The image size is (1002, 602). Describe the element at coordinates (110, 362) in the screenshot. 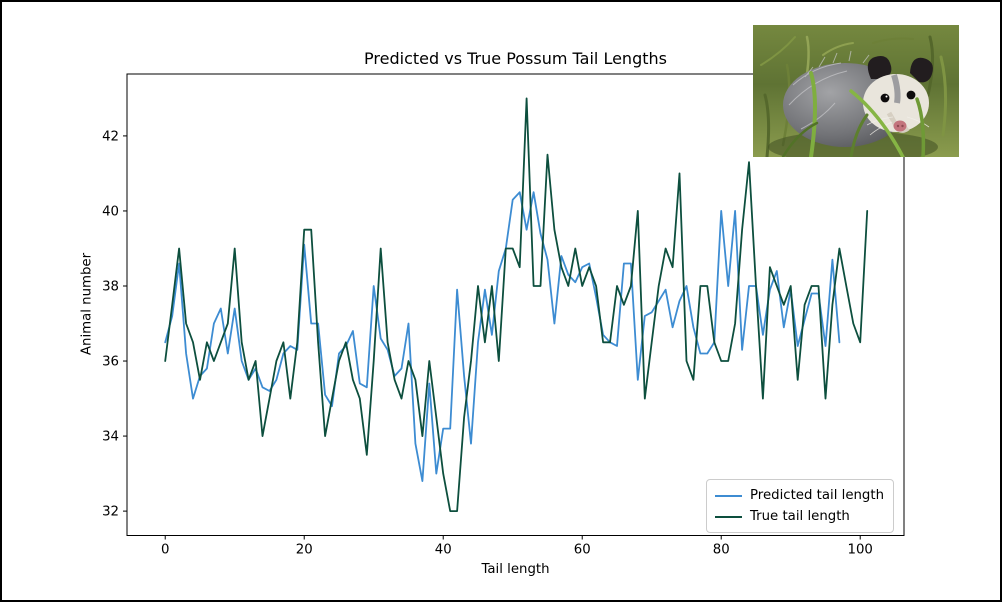

I see `y-tick-label: 36` at that location.